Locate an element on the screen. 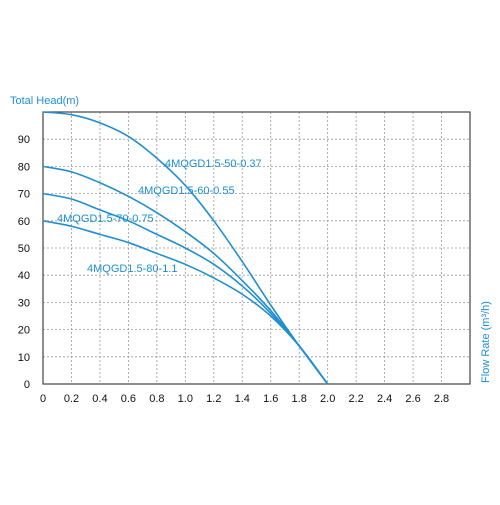  y-tick-label: 40 is located at coordinates (24, 276).